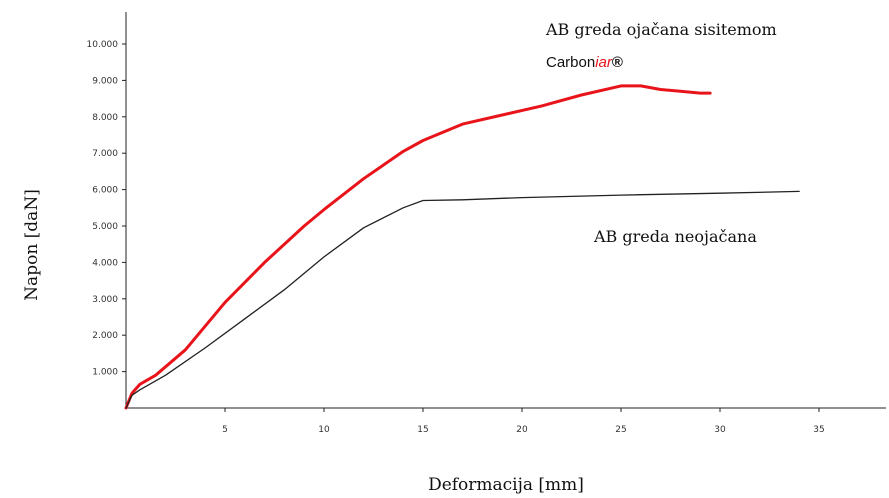 This screenshot has width=889, height=498. I want to click on x-tick-label: 10, so click(324, 430).